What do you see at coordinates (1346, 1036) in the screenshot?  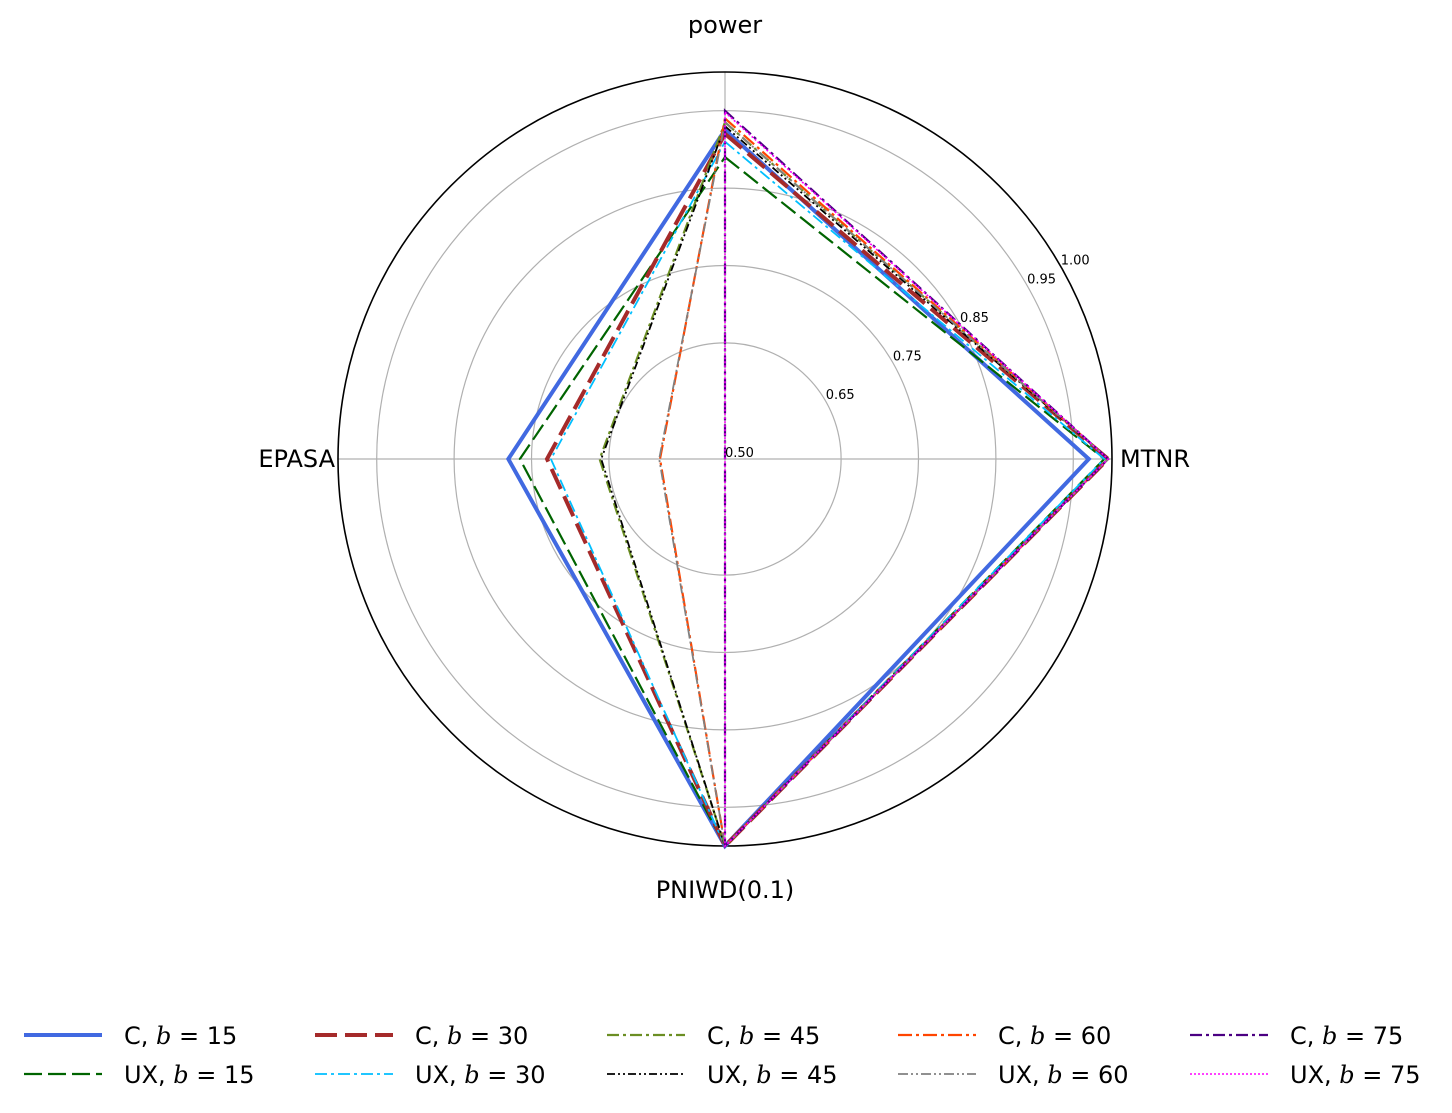 I see `legend-label-8: C, b = 75` at bounding box center [1346, 1036].